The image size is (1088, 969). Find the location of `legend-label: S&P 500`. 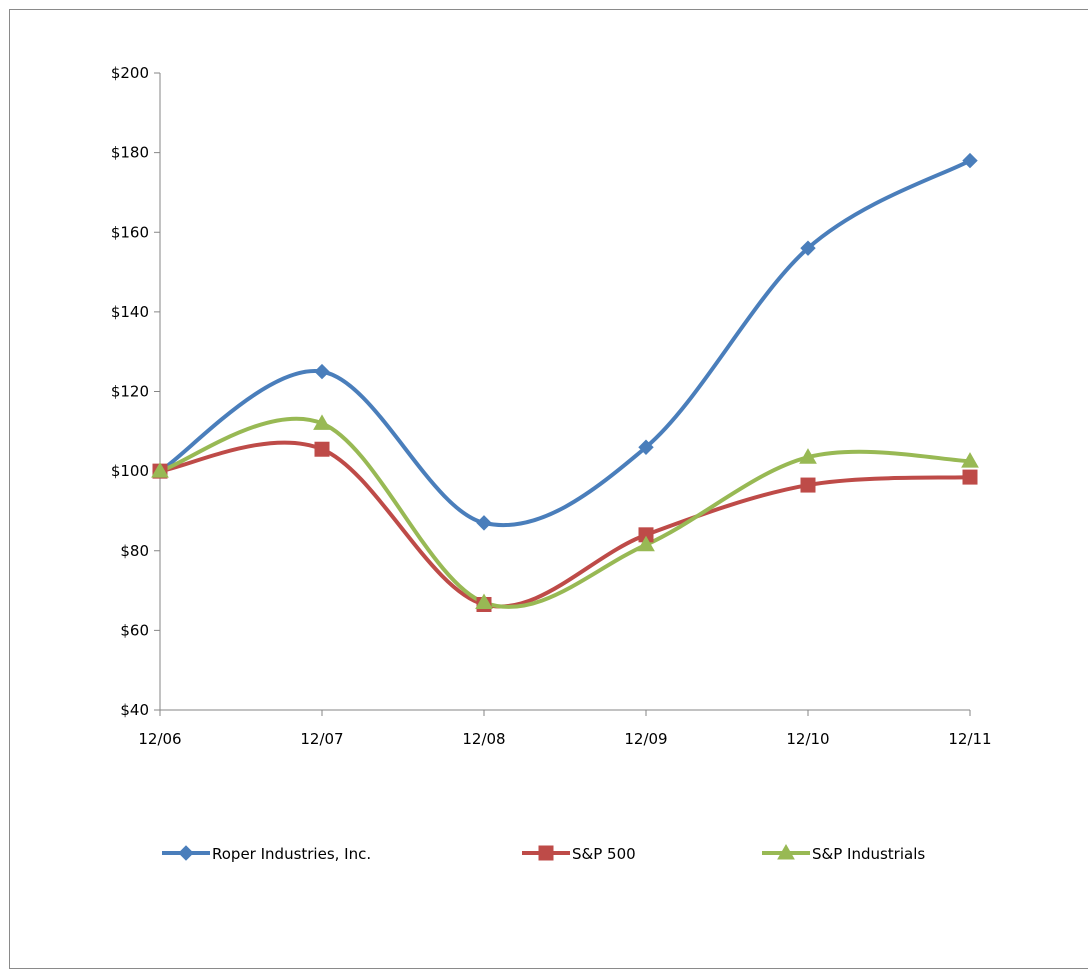

legend-label: S&P 500 is located at coordinates (604, 854).